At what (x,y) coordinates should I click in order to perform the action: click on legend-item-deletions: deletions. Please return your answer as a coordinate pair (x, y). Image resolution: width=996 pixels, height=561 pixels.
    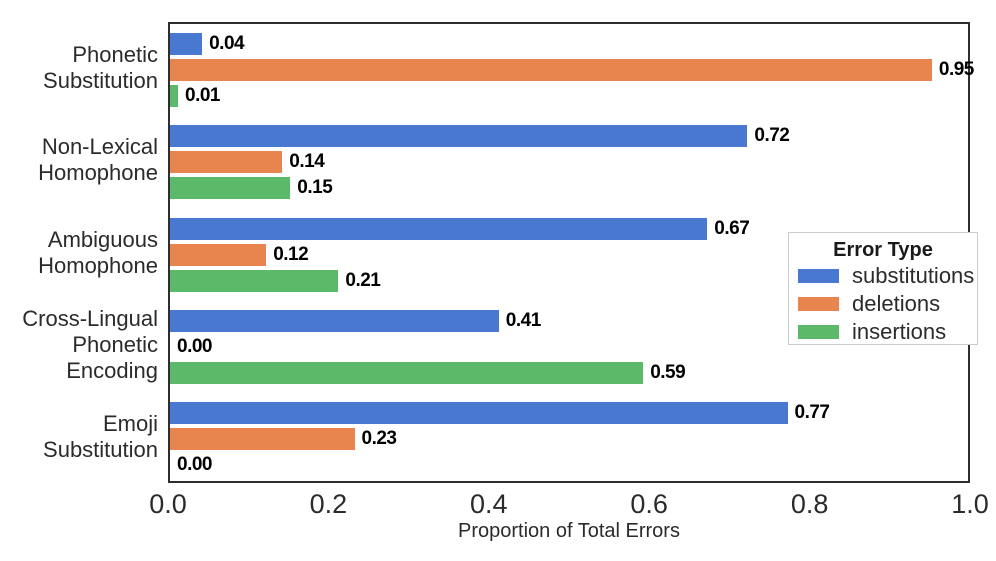
    Looking at the image, I should click on (883, 304).